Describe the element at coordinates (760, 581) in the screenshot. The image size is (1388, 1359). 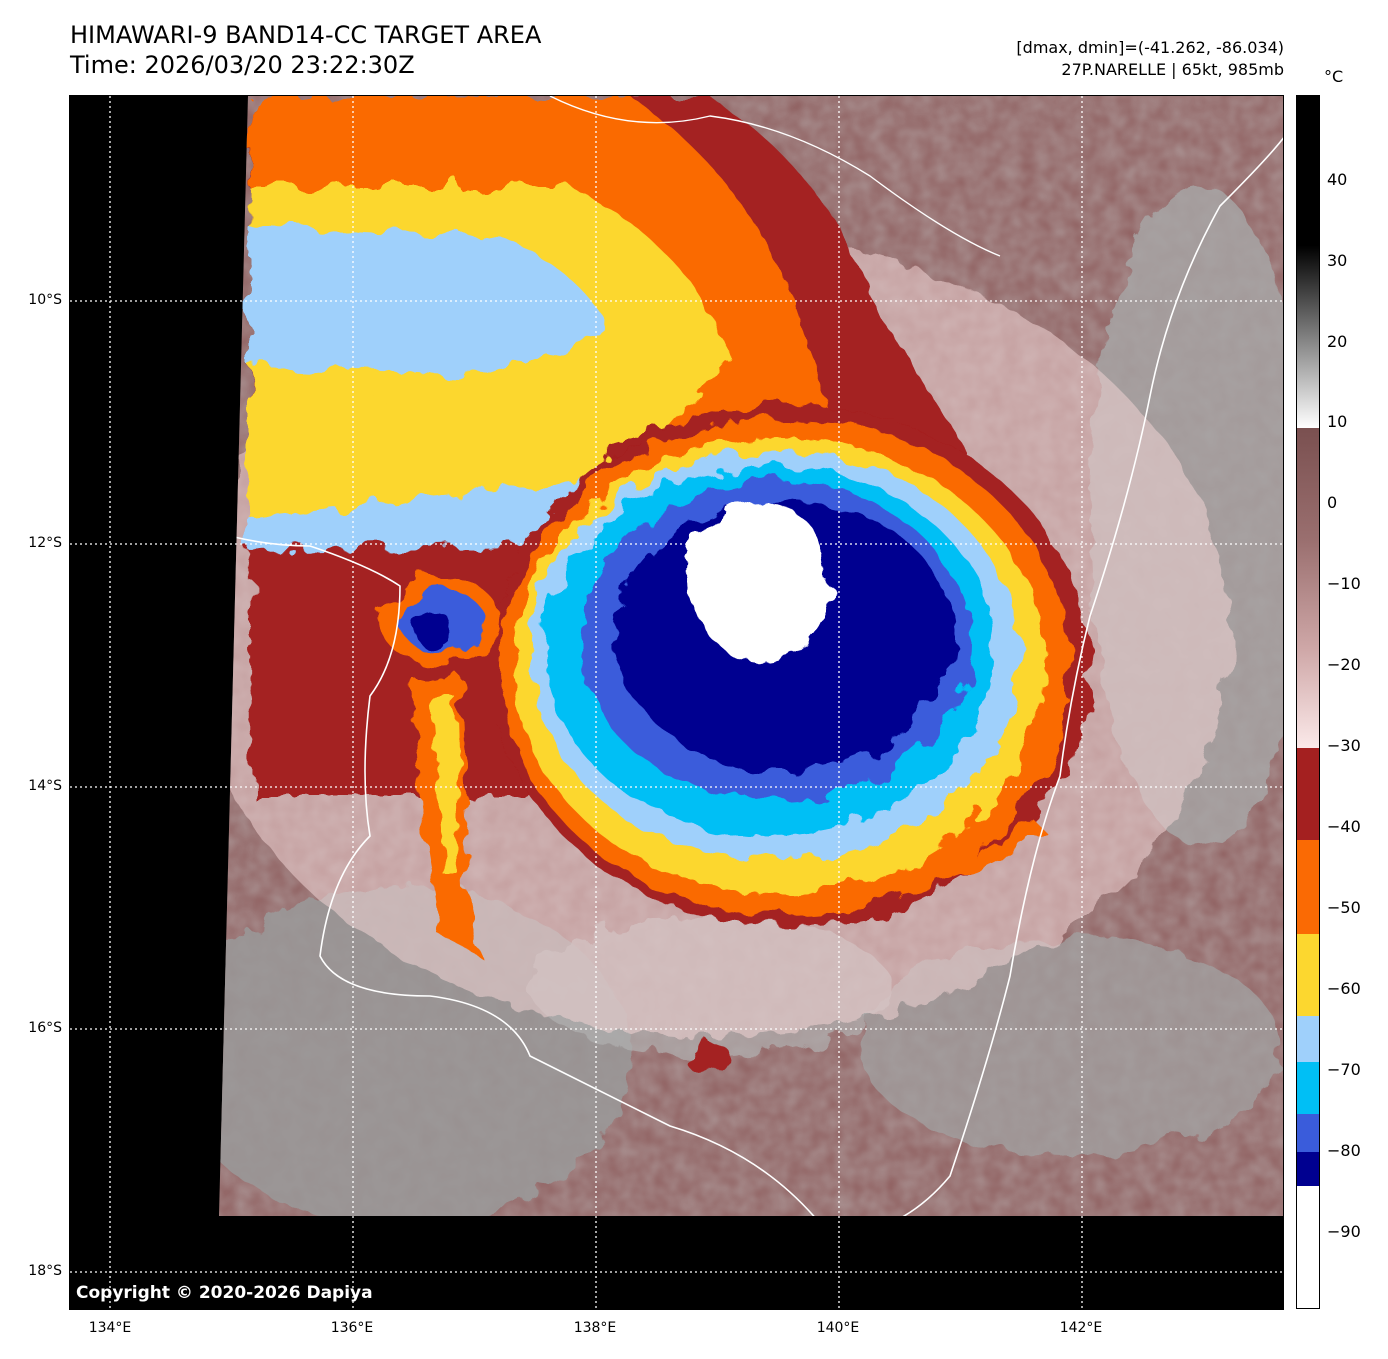
I see `cold-core` at that location.